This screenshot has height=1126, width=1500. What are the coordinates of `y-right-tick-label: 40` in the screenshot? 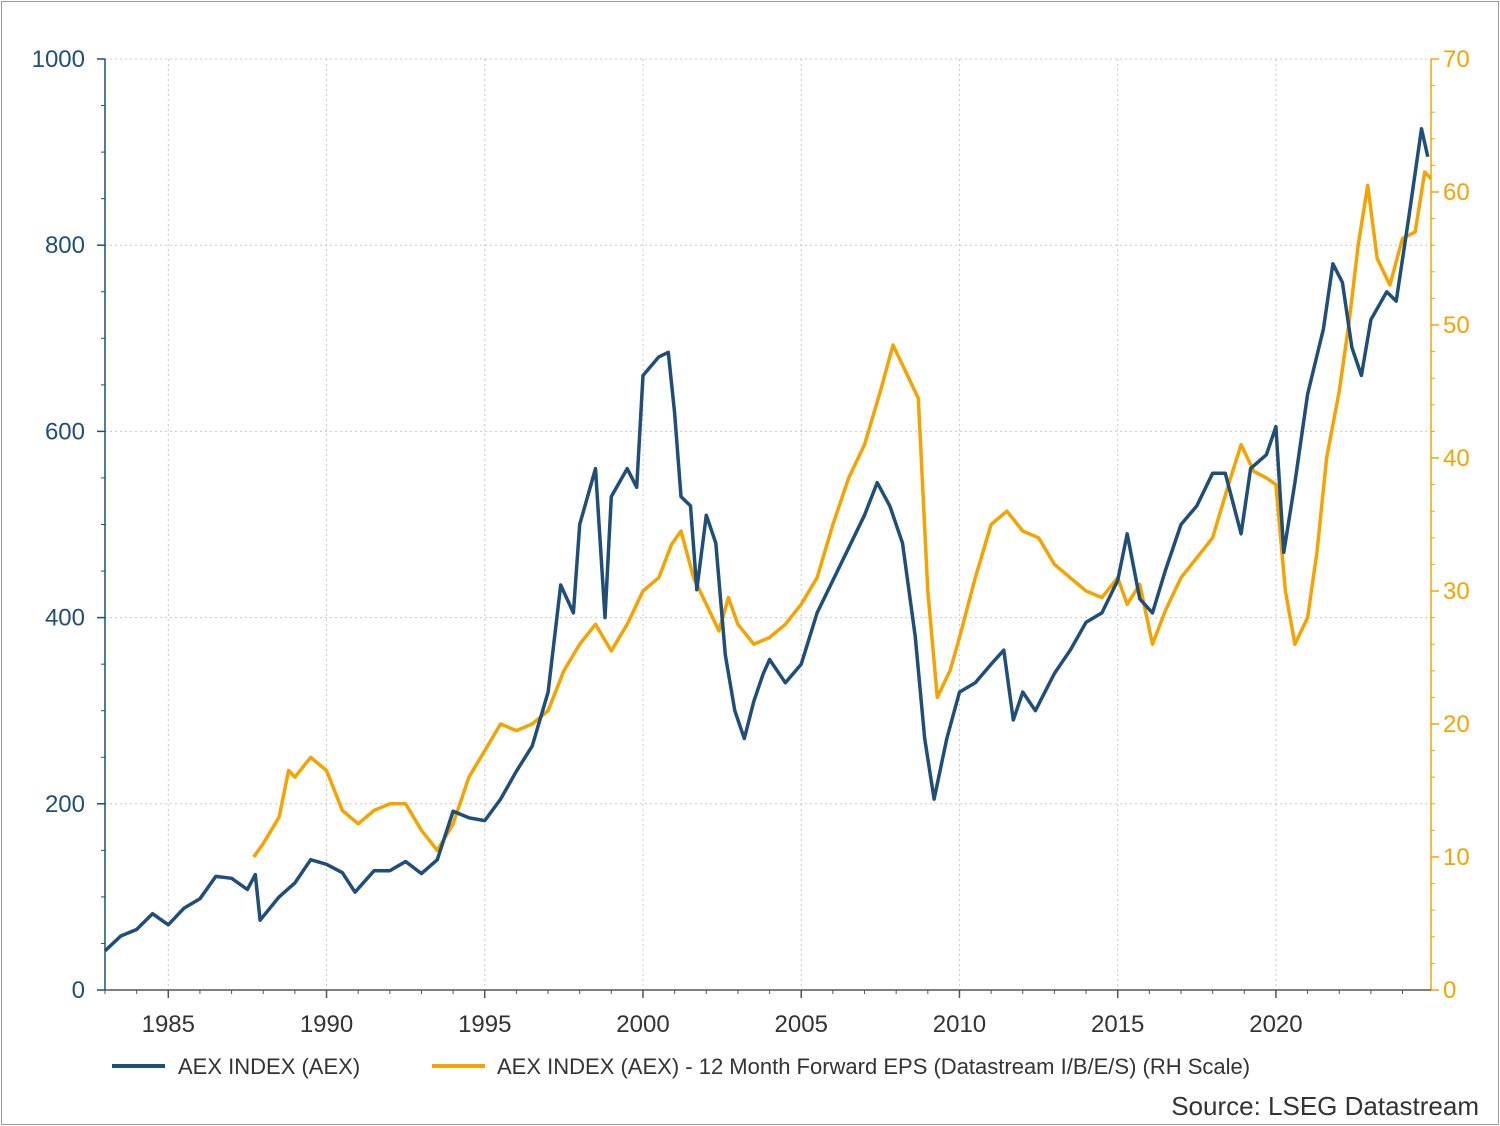 It's located at (1456, 458).